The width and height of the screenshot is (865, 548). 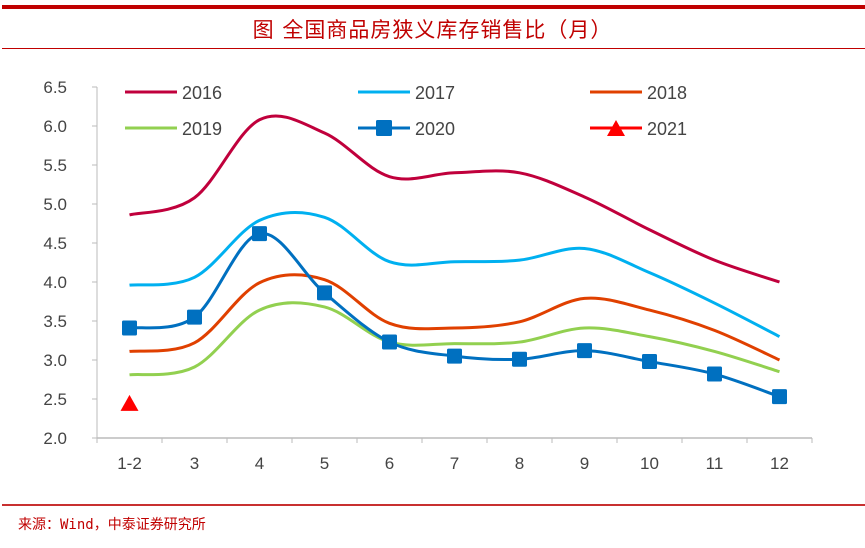 I want to click on legend-label-2019: 2019, so click(x=202, y=129).